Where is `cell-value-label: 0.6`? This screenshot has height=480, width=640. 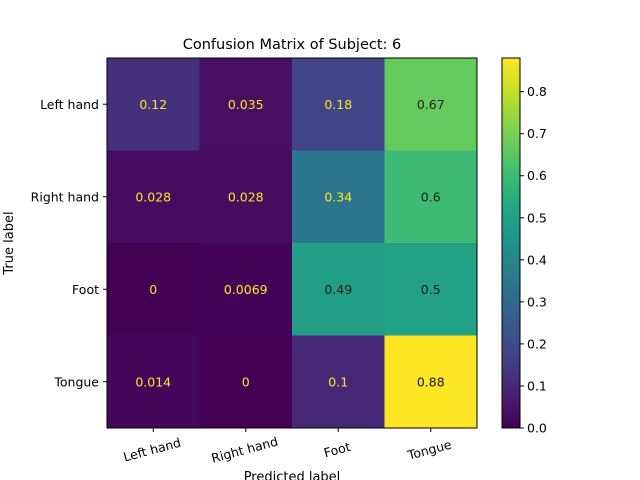
cell-value-label: 0.6 is located at coordinates (431, 196).